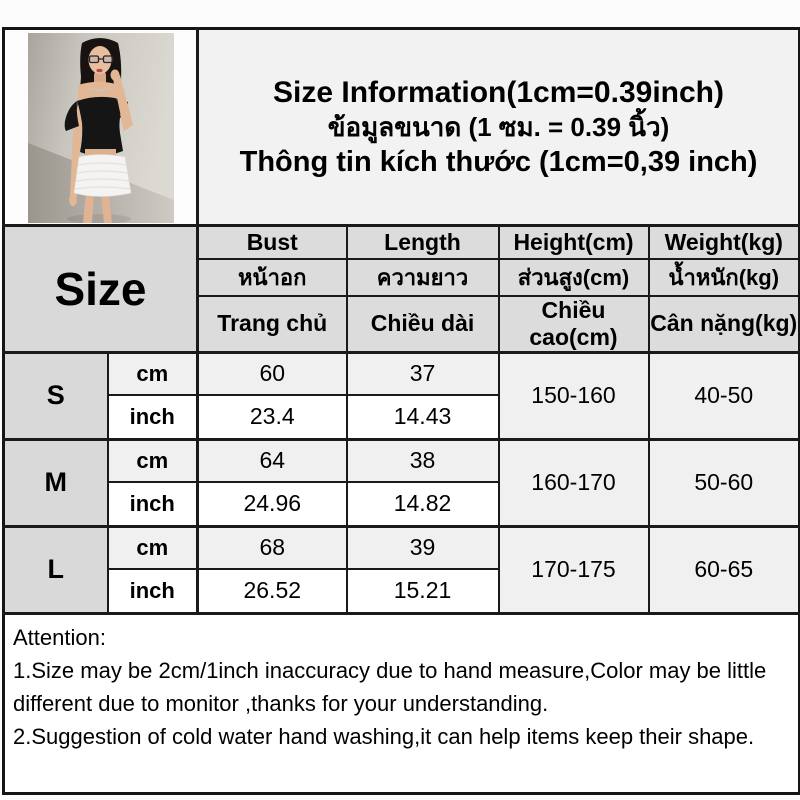 The width and height of the screenshot is (800, 800). I want to click on size-row-label-m: M, so click(55, 482).